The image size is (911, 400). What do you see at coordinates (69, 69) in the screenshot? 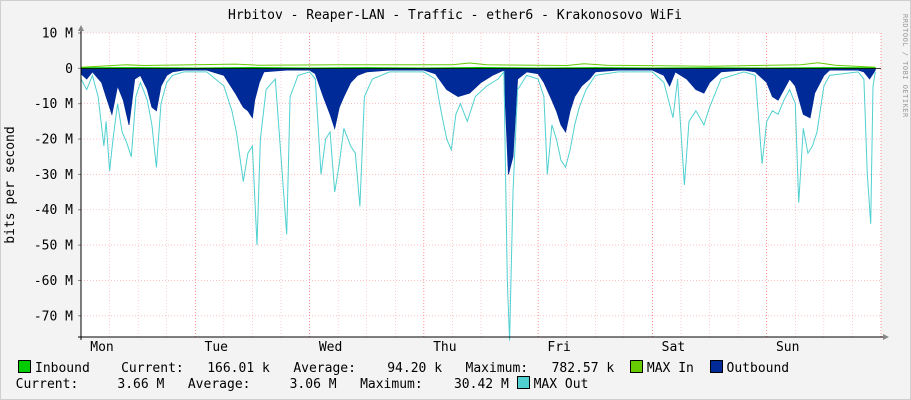
I see `y-tick-label: 0` at bounding box center [69, 69].